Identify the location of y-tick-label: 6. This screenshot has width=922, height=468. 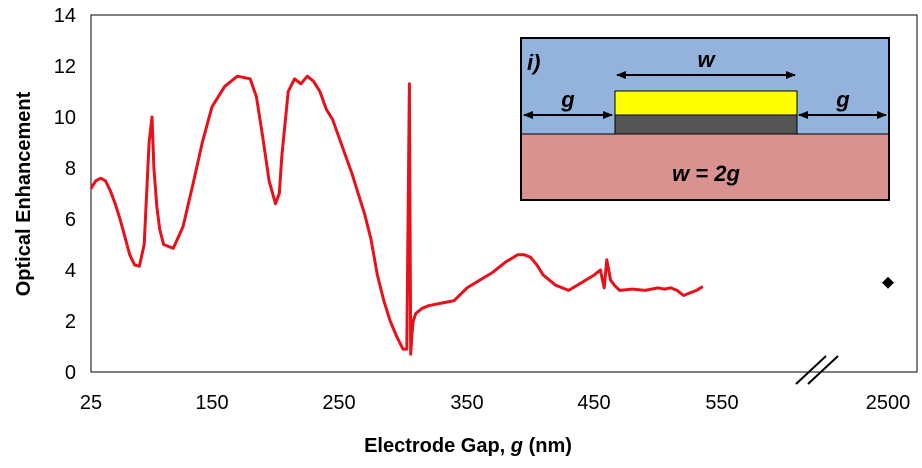
(70, 220).